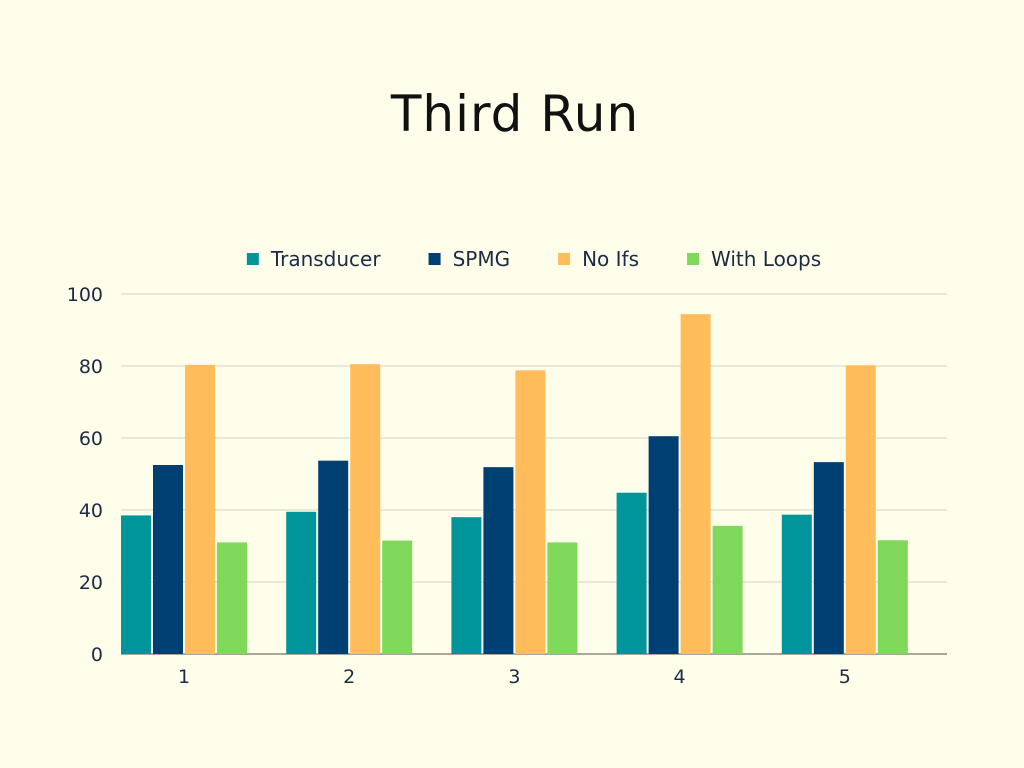 The image size is (1024, 768). I want to click on legend-item: With Loops, so click(754, 259).